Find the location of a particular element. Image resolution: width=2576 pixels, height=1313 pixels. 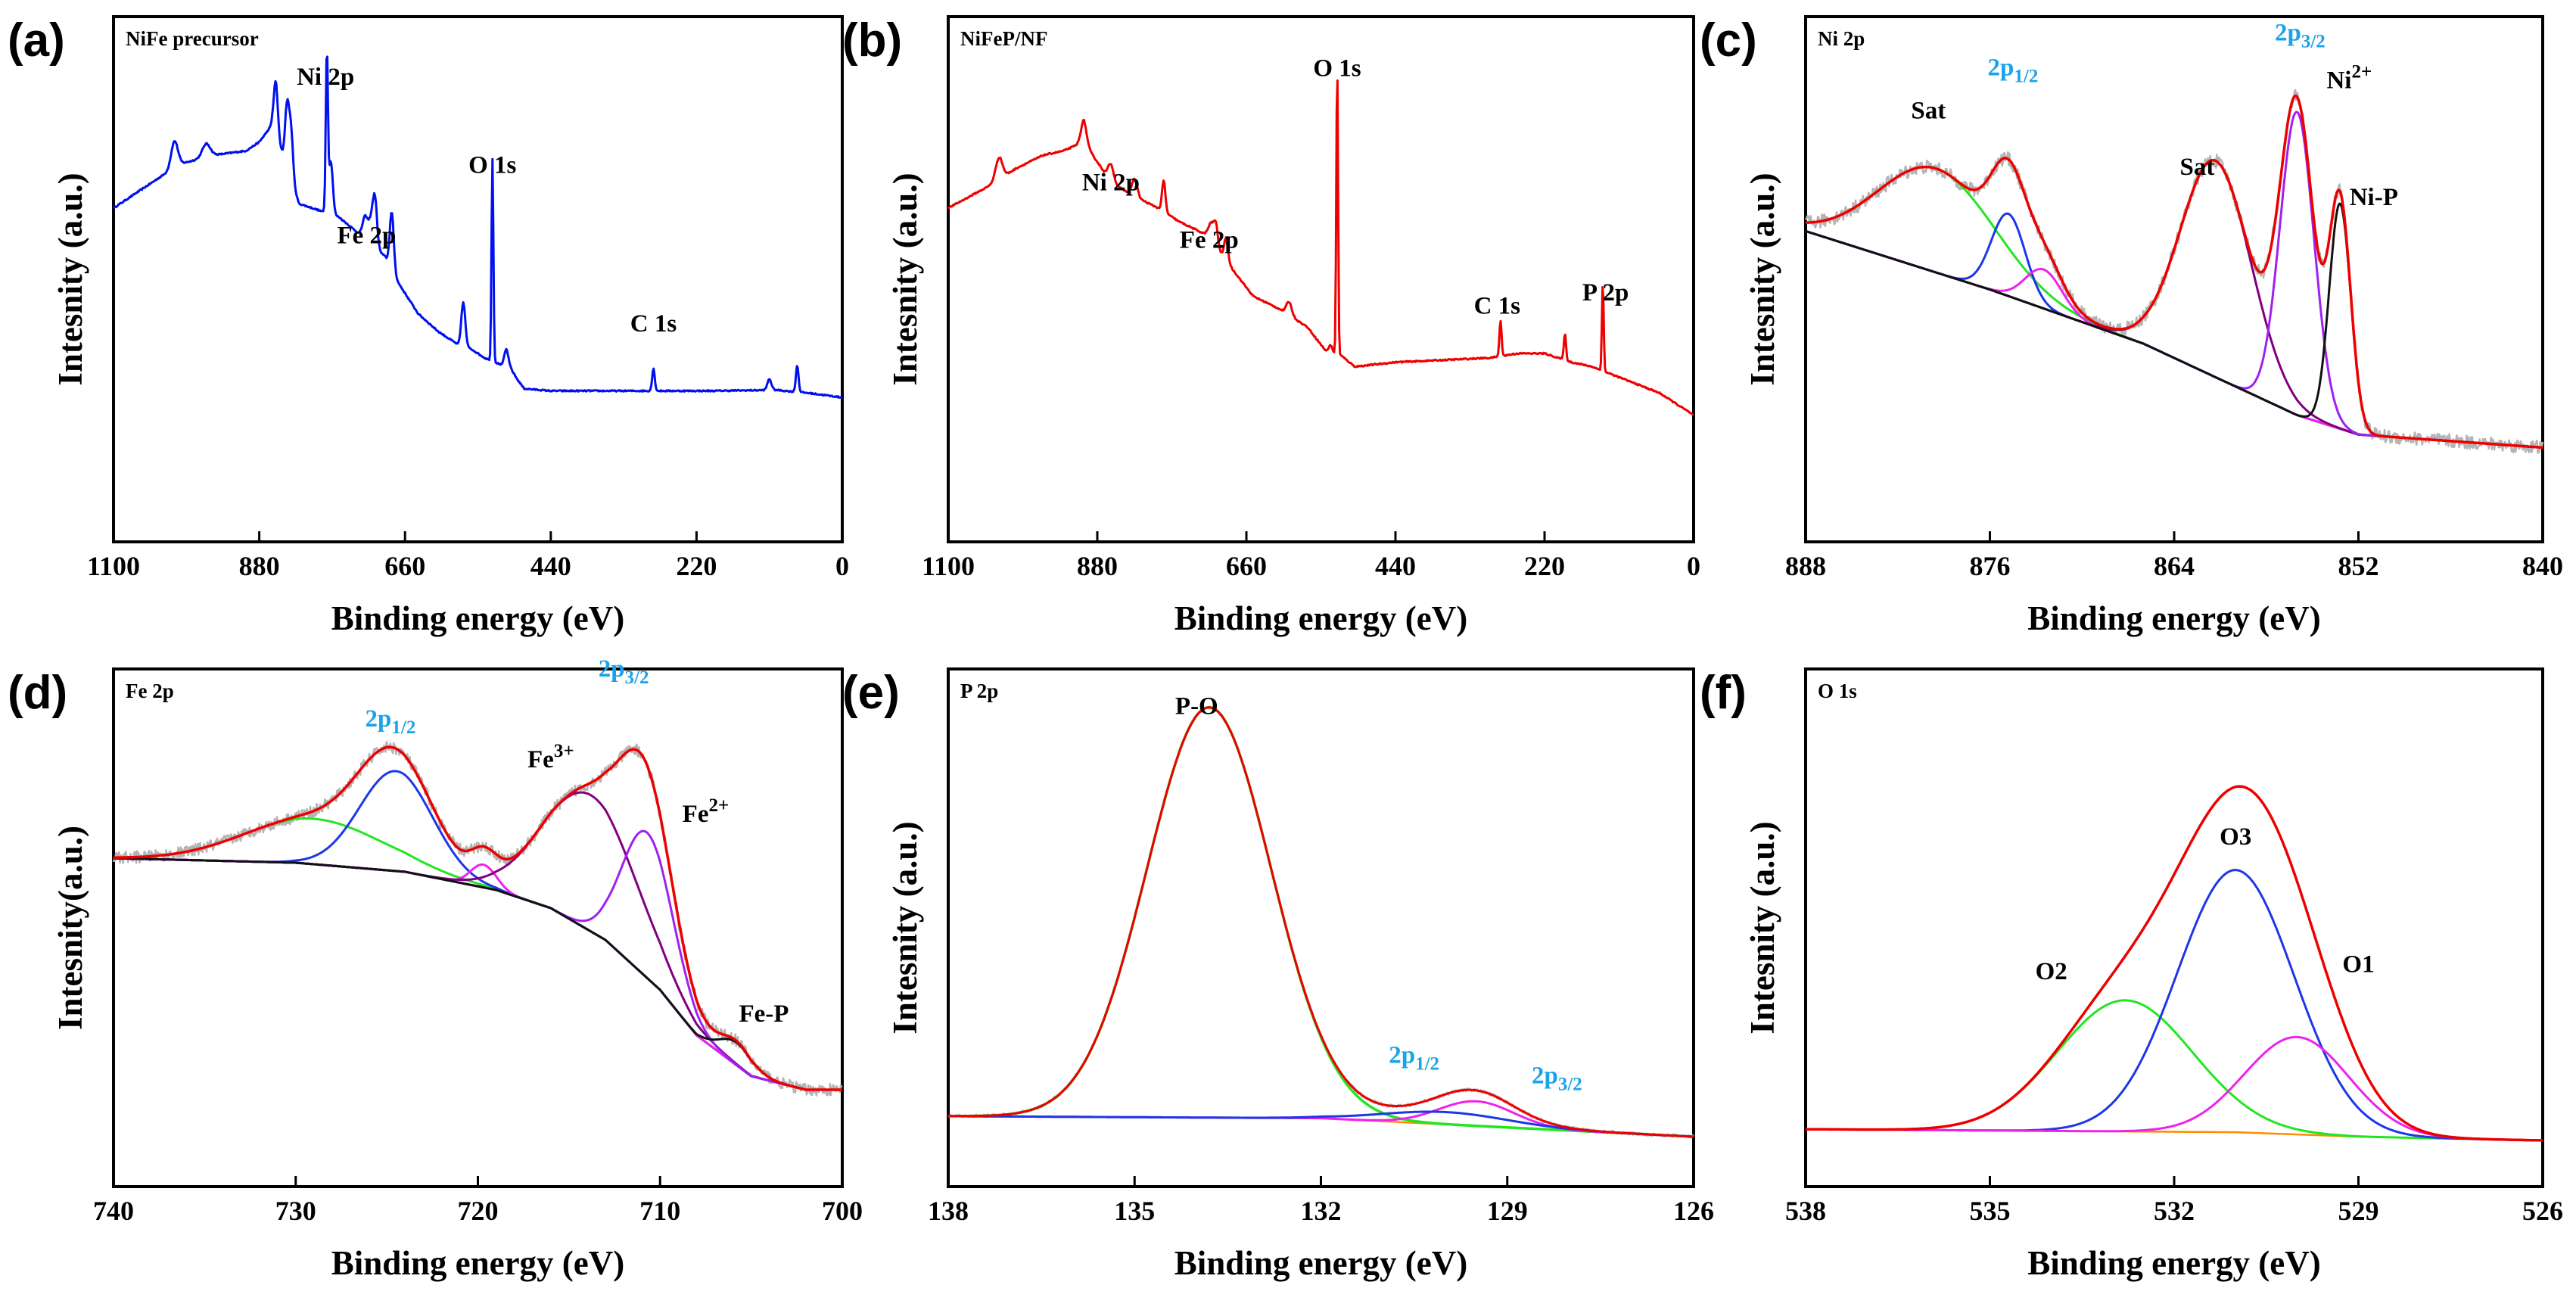

series-o1 is located at coordinates (2174, 1088).